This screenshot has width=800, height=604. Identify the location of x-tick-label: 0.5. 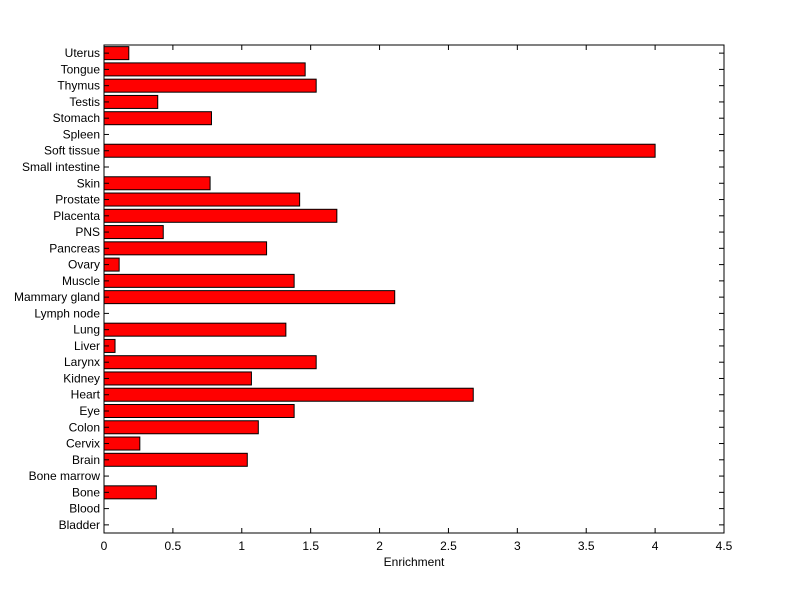
(173, 546).